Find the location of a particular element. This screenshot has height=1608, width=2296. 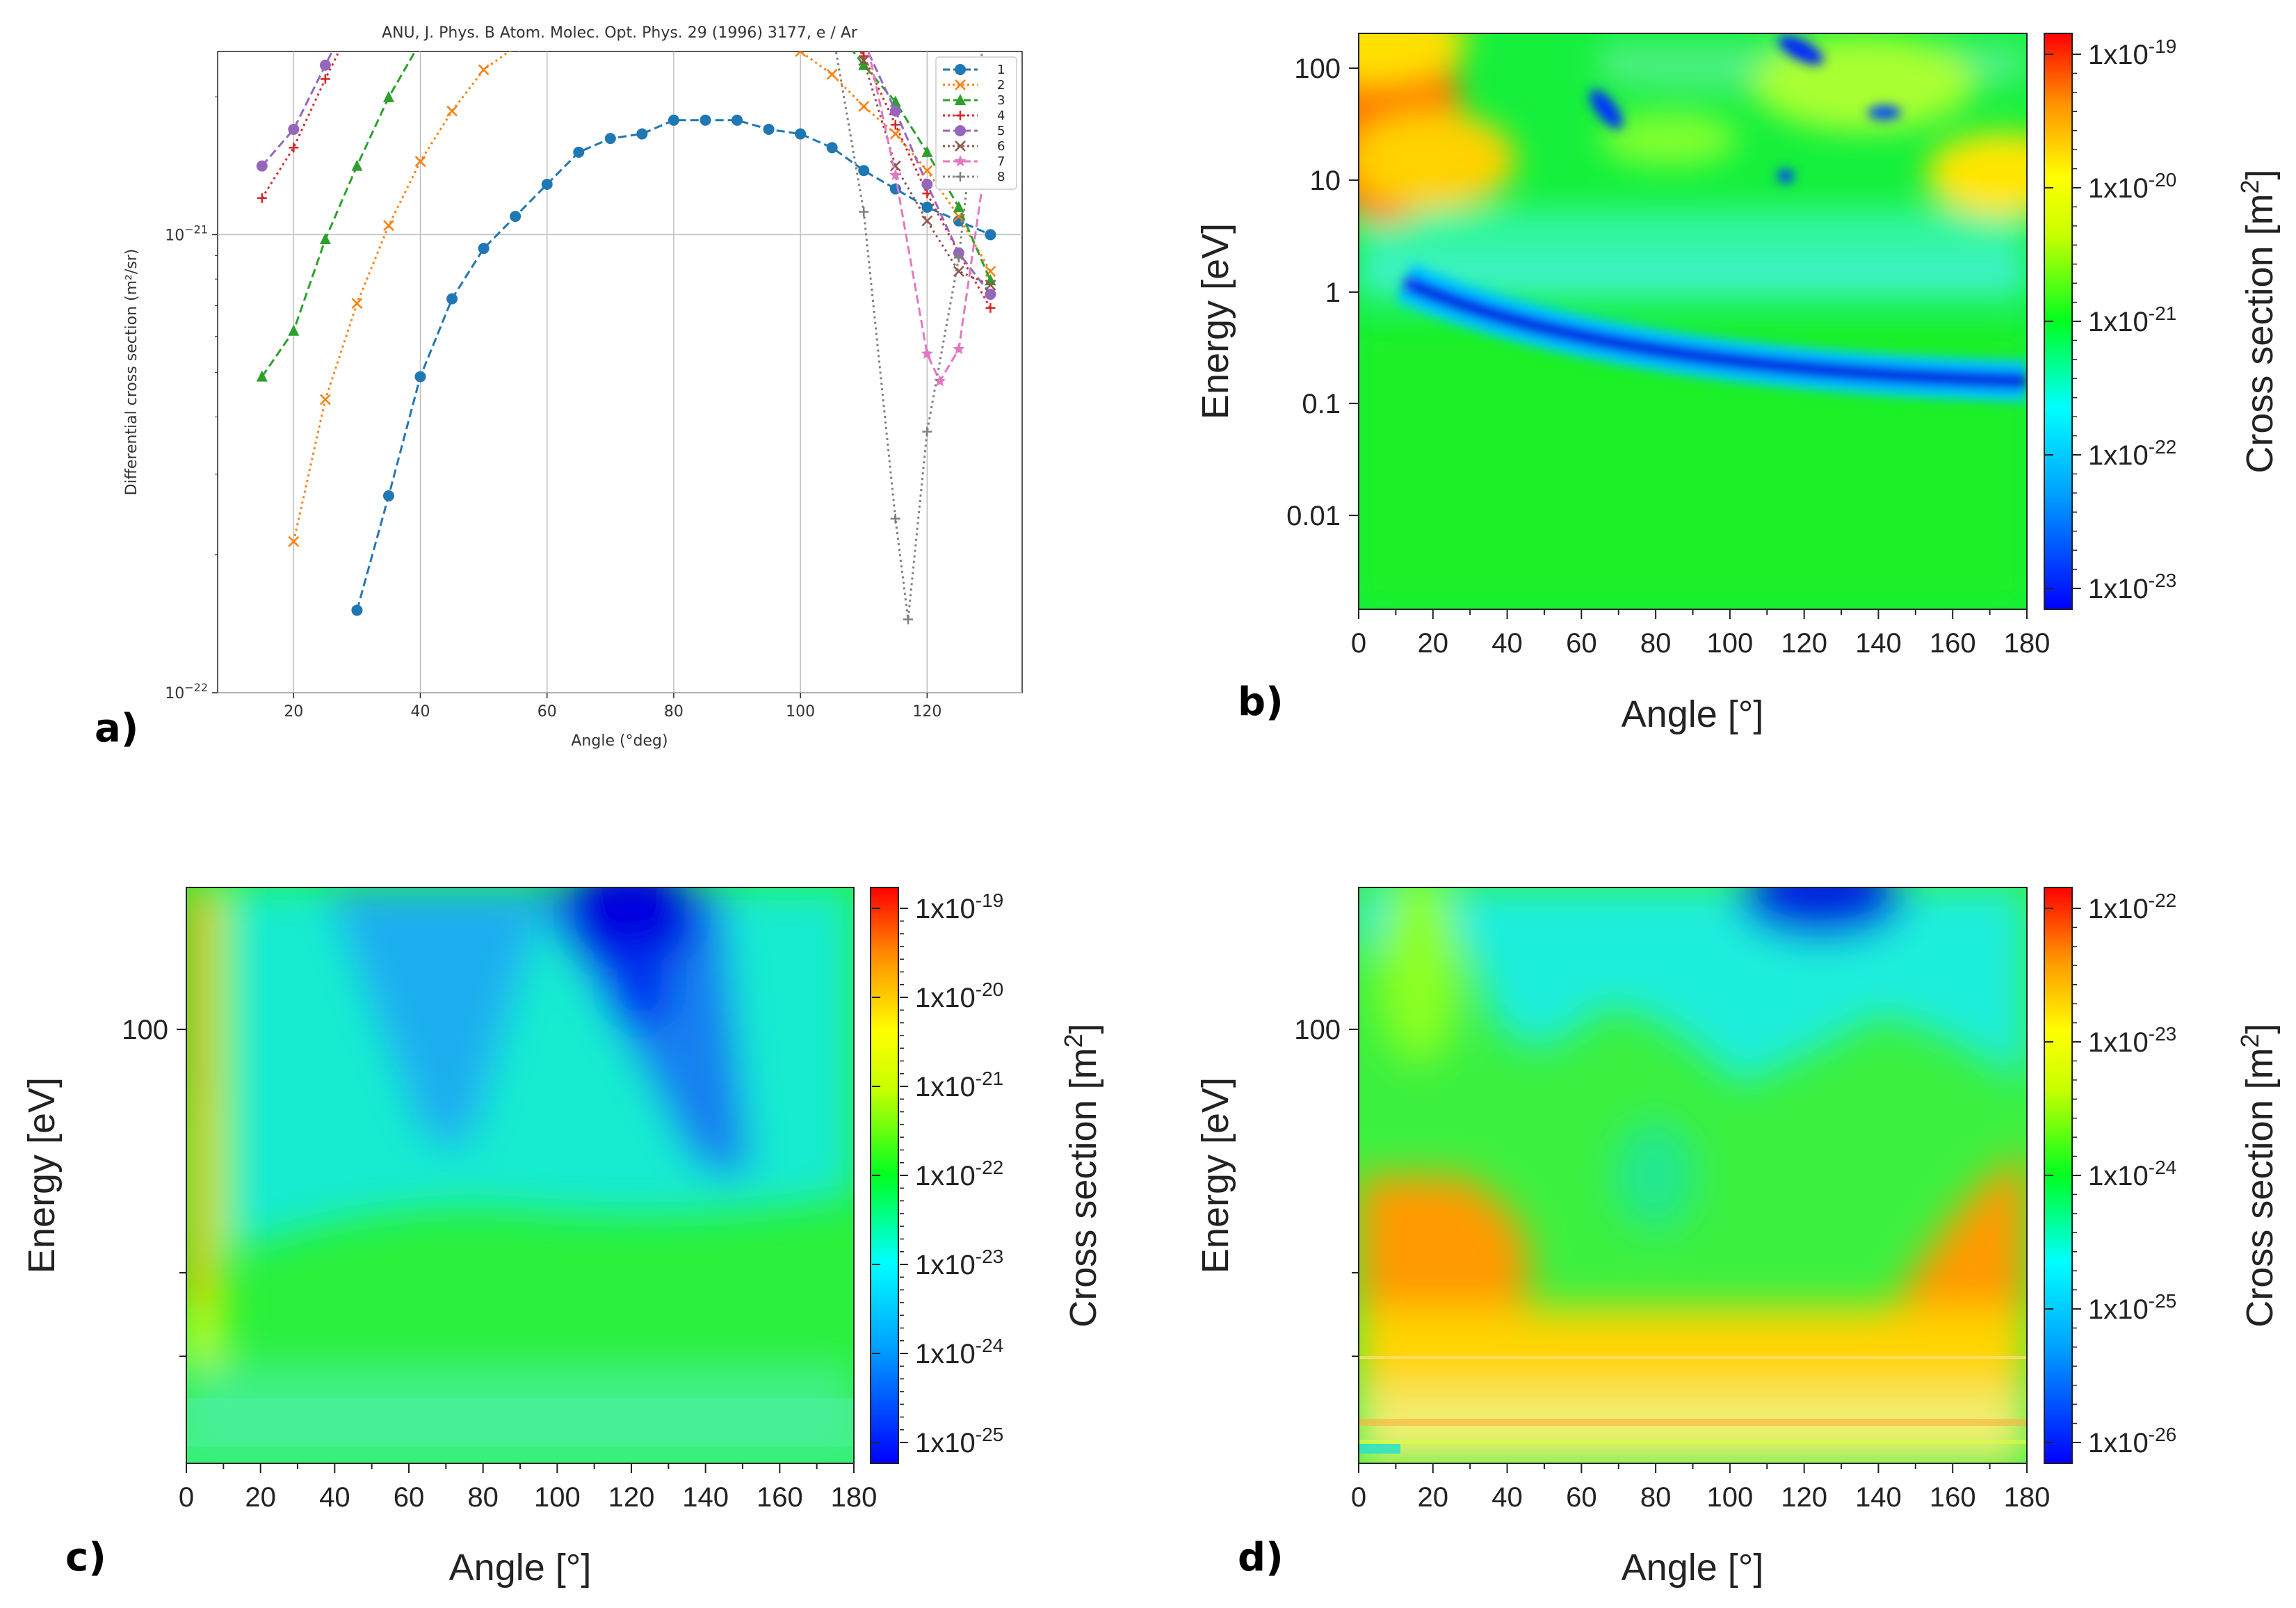

y-tick-label: 0.01 is located at coordinates (1313, 516).